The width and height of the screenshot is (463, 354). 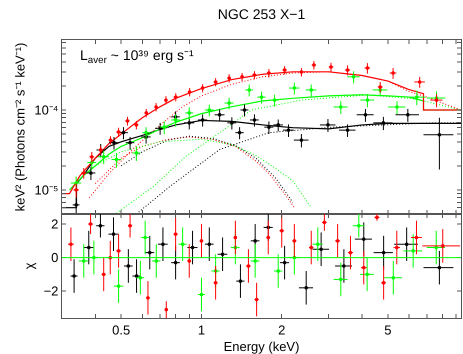 I want to click on y-tick-label: 2, so click(x=54, y=224).